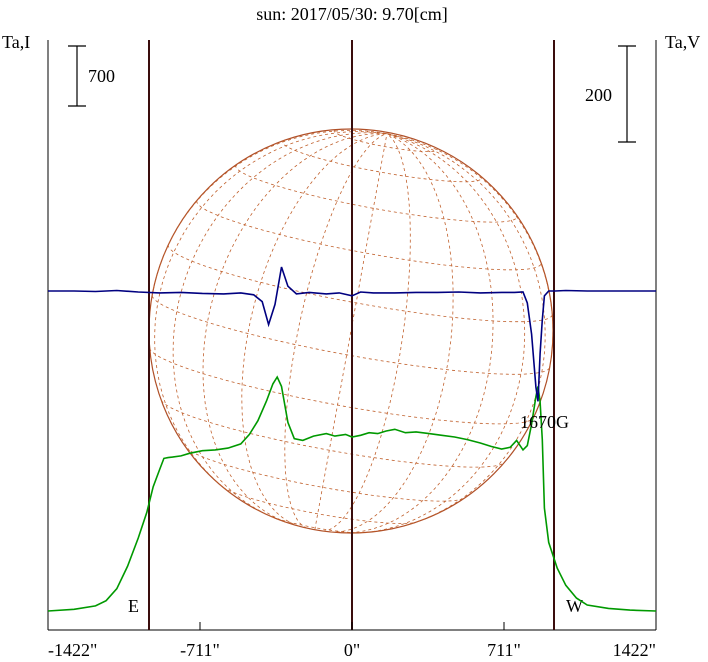 The height and width of the screenshot is (662, 708). What do you see at coordinates (544, 422) in the screenshot?
I see `polarization-annotation: 1670G` at bounding box center [544, 422].